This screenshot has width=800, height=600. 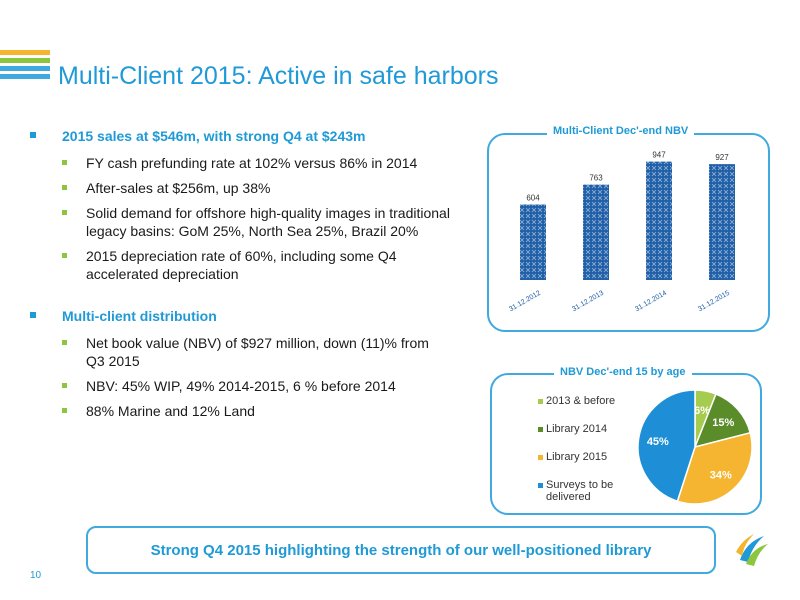 I want to click on legend-library-2015: Library 2015, so click(x=572, y=457).